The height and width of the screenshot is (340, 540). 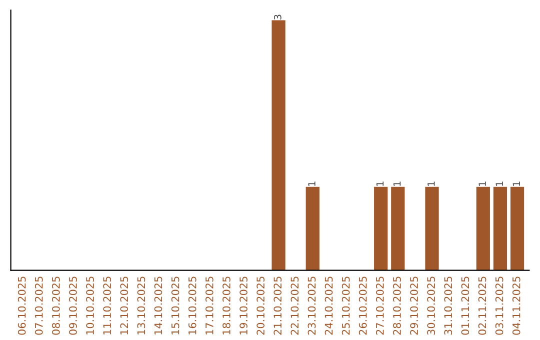 I want to click on x-tick-label: 14.10.2025, so click(x=158, y=305).